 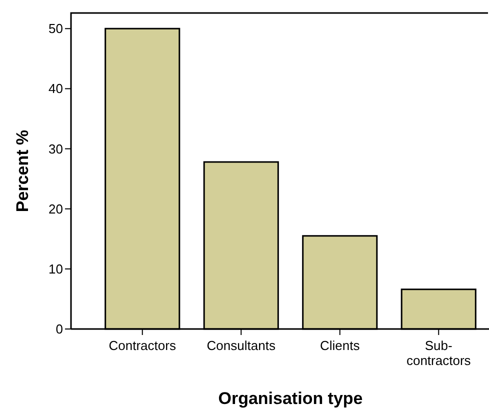 What do you see at coordinates (340, 345) in the screenshot?
I see `x-tick-label: Clients` at bounding box center [340, 345].